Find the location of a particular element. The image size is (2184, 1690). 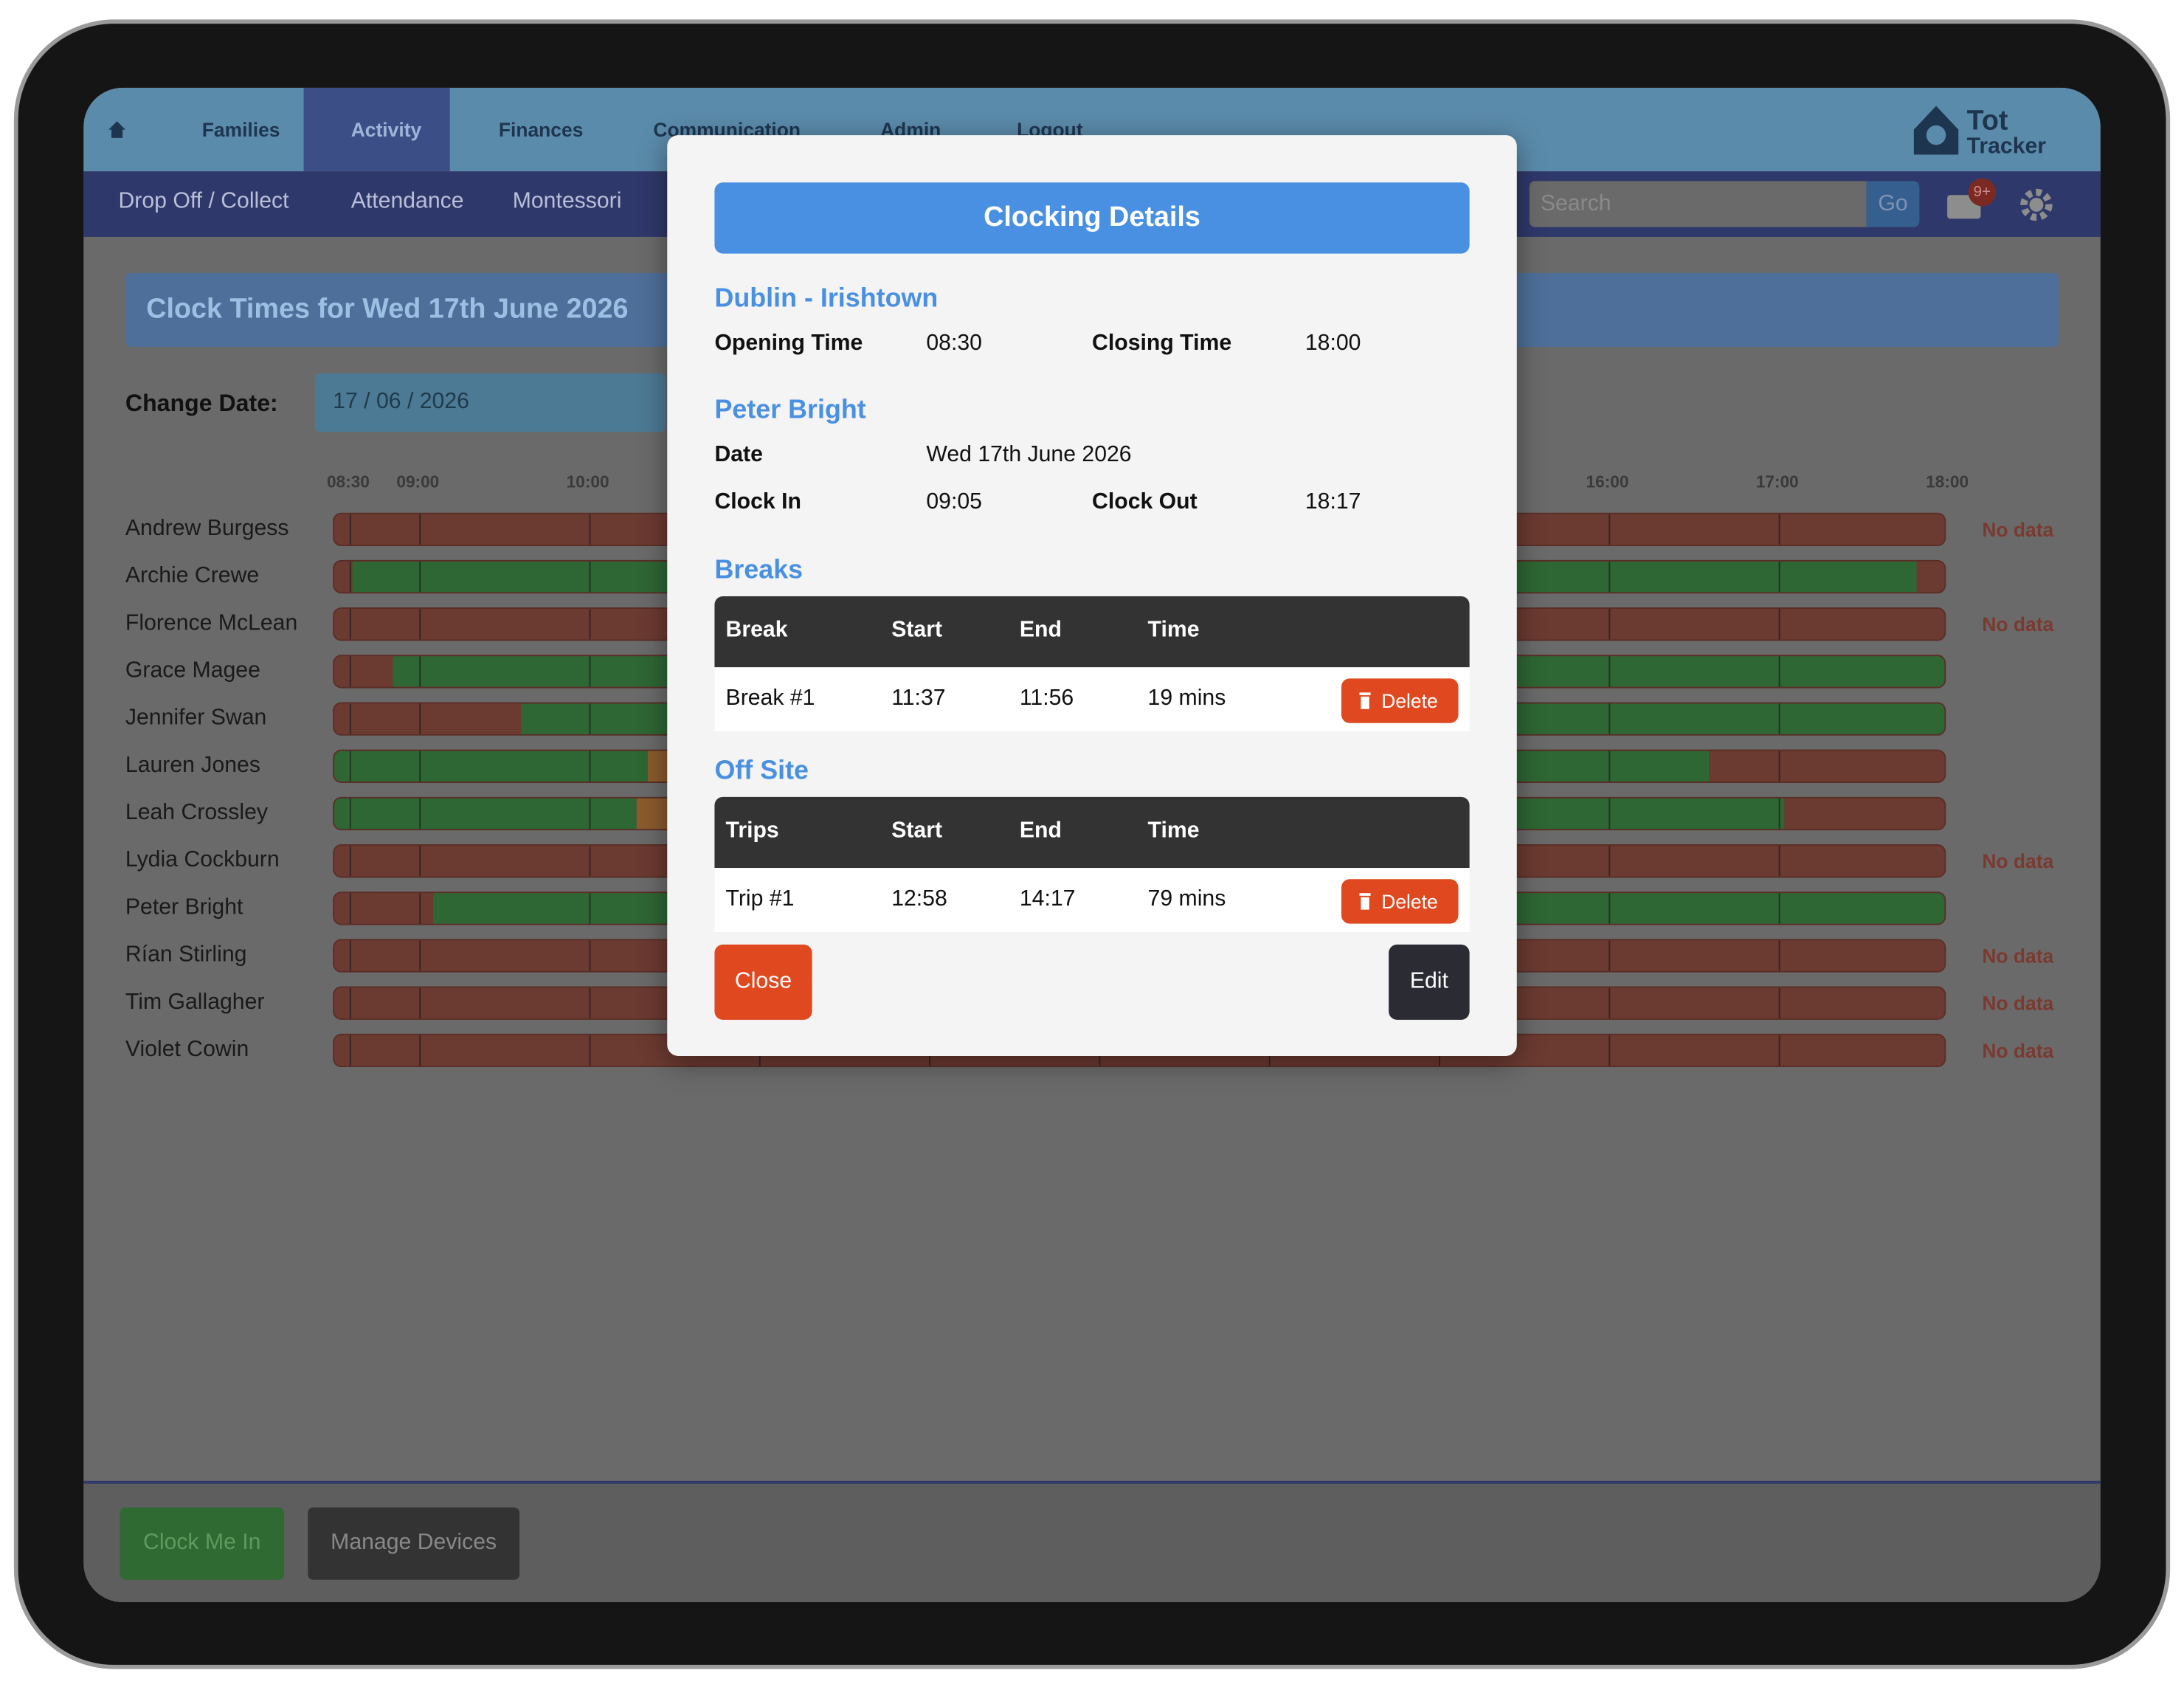

staff-name: Lauren Jones is located at coordinates (192, 766).